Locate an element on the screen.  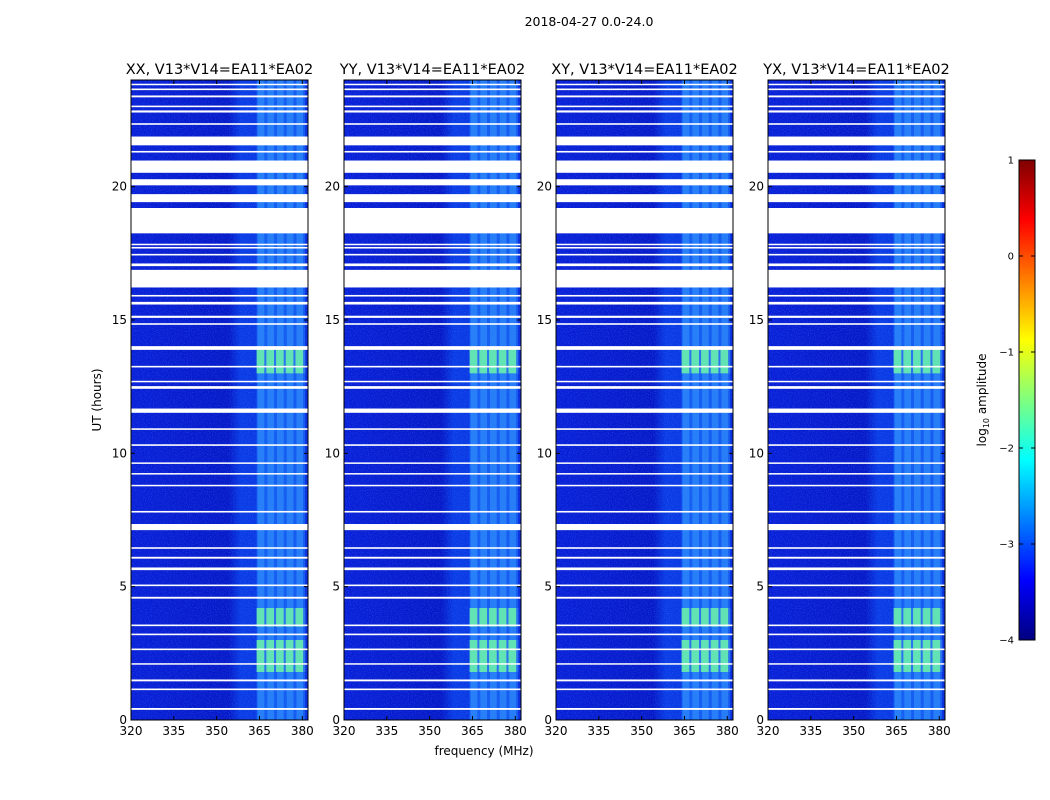
y-tick-label: 5 is located at coordinates (336, 587).